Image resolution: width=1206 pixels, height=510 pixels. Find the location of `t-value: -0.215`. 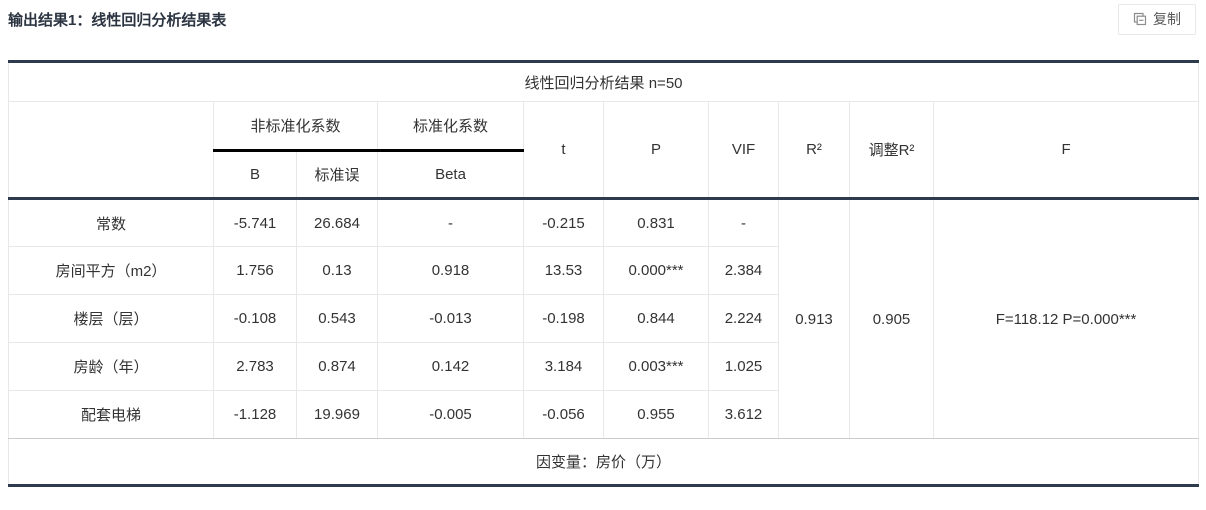

t-value: -0.215 is located at coordinates (563, 222).